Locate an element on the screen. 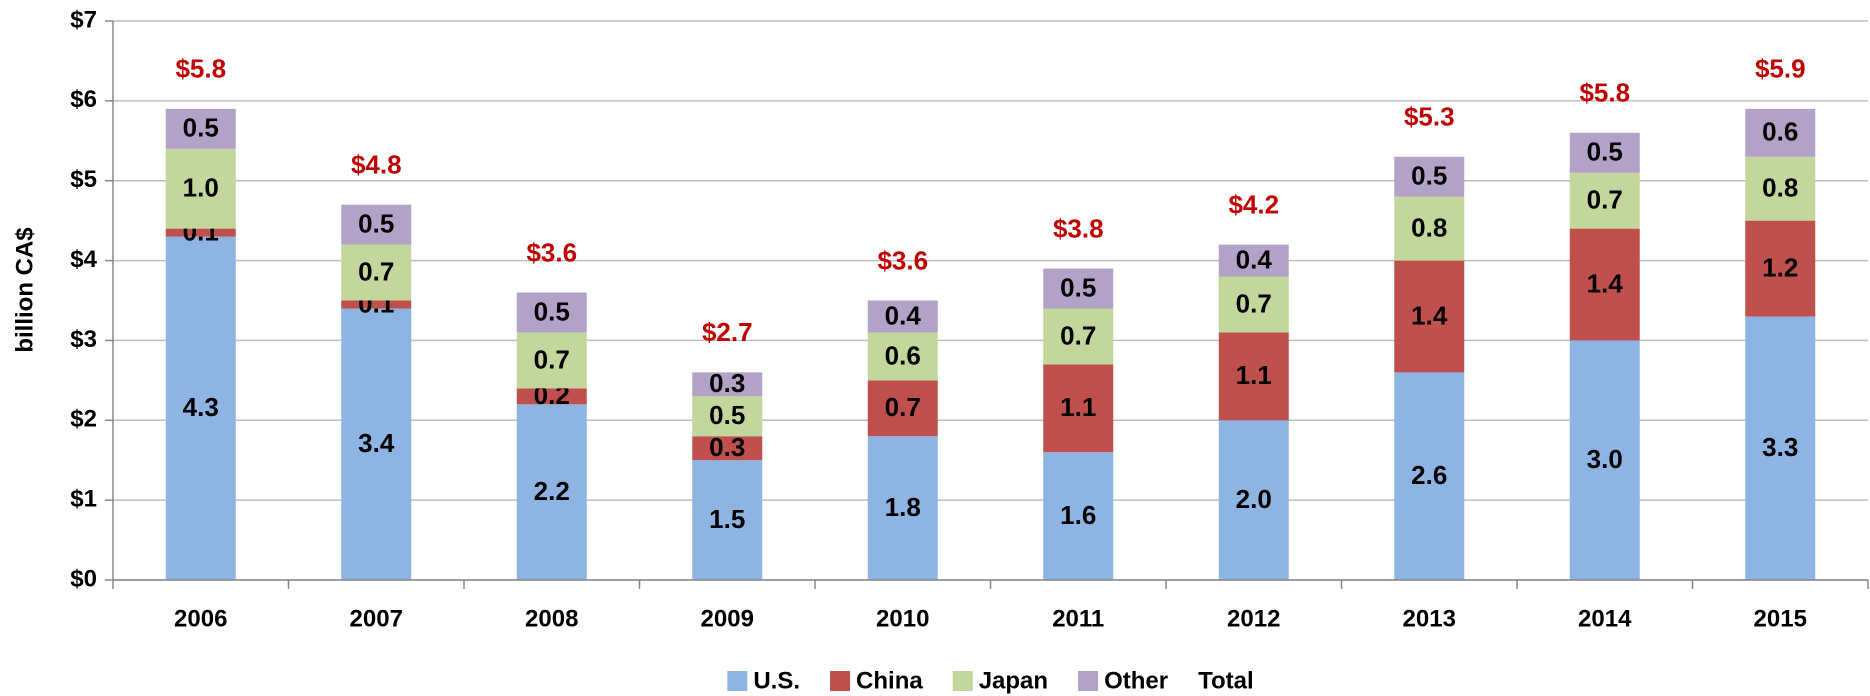  data-label: 1.5 is located at coordinates (727, 519).